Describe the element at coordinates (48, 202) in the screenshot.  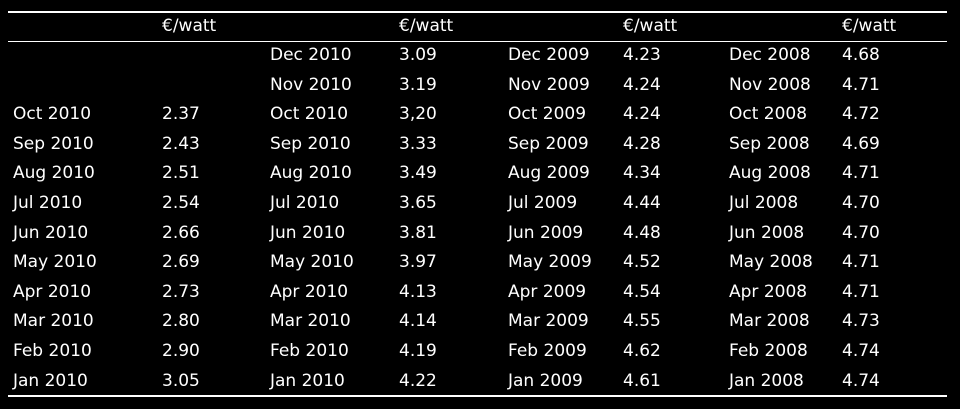
I see `month-cell: Jul 2010` at that location.